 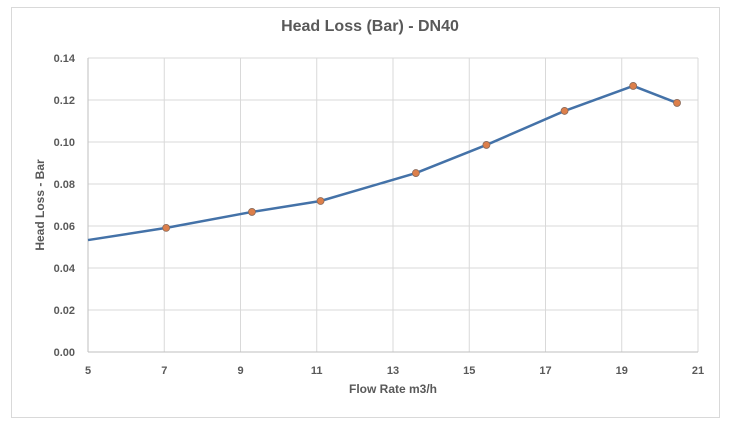 I want to click on x-tick-label: 5, so click(x=88, y=371).